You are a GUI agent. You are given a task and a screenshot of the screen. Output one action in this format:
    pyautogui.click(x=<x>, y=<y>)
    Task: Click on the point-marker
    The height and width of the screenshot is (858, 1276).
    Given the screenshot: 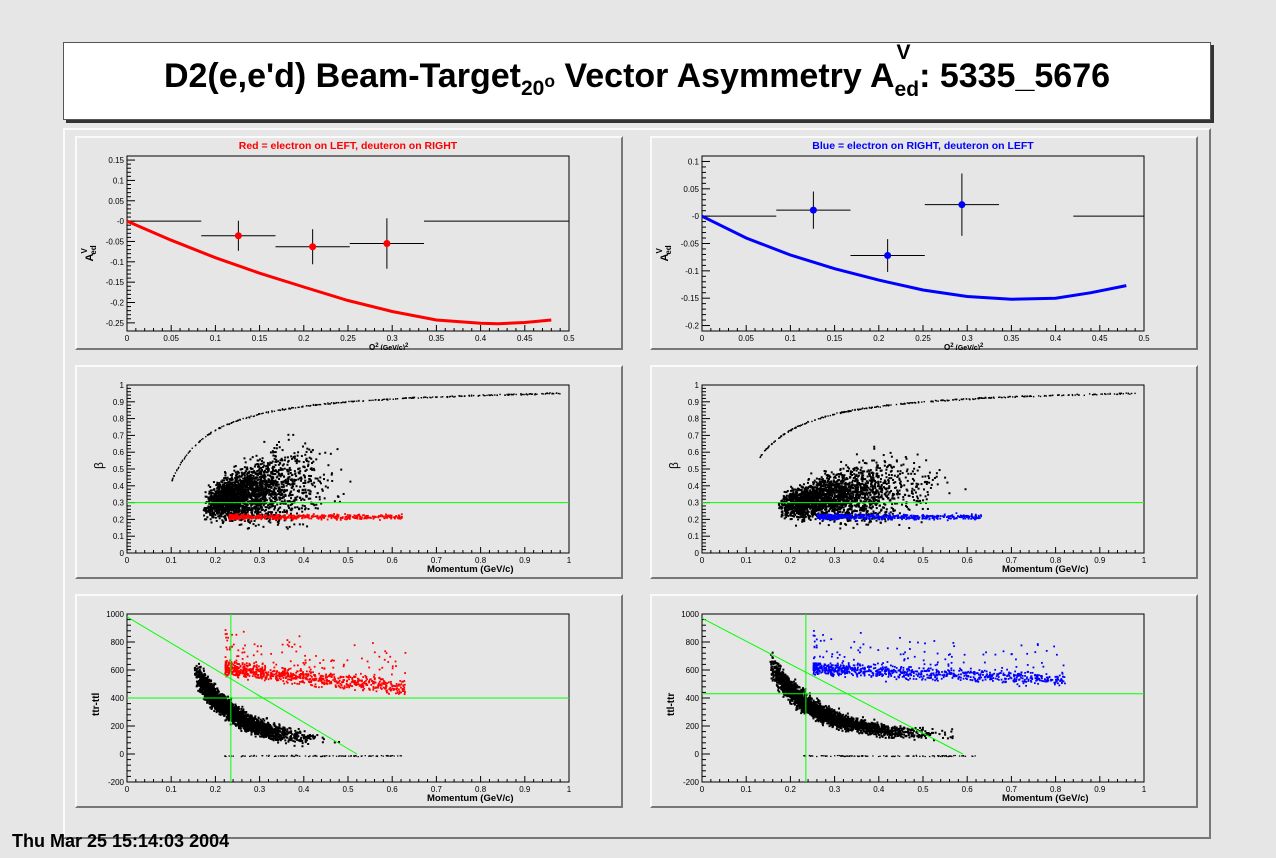 What is the action you would take?
    pyautogui.click(x=888, y=256)
    